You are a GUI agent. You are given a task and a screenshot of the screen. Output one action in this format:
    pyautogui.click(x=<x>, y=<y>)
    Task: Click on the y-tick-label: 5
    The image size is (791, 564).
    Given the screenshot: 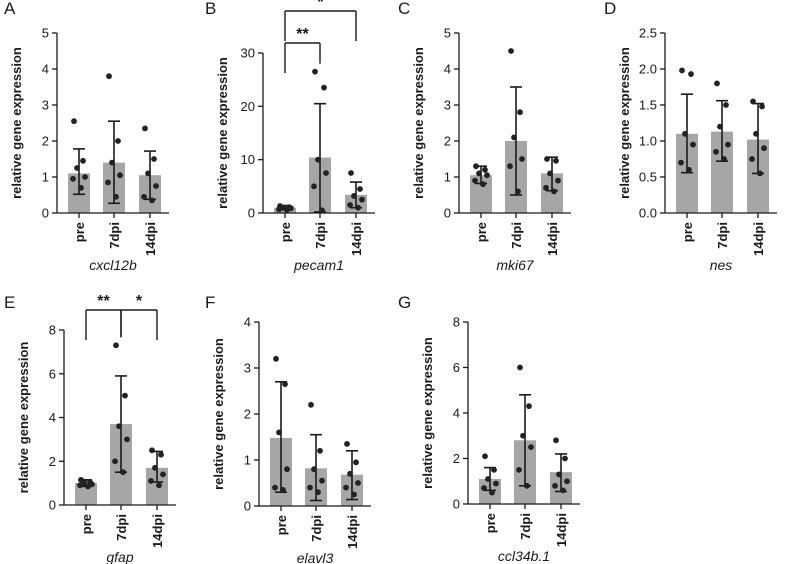 What is the action you would take?
    pyautogui.click(x=447, y=33)
    